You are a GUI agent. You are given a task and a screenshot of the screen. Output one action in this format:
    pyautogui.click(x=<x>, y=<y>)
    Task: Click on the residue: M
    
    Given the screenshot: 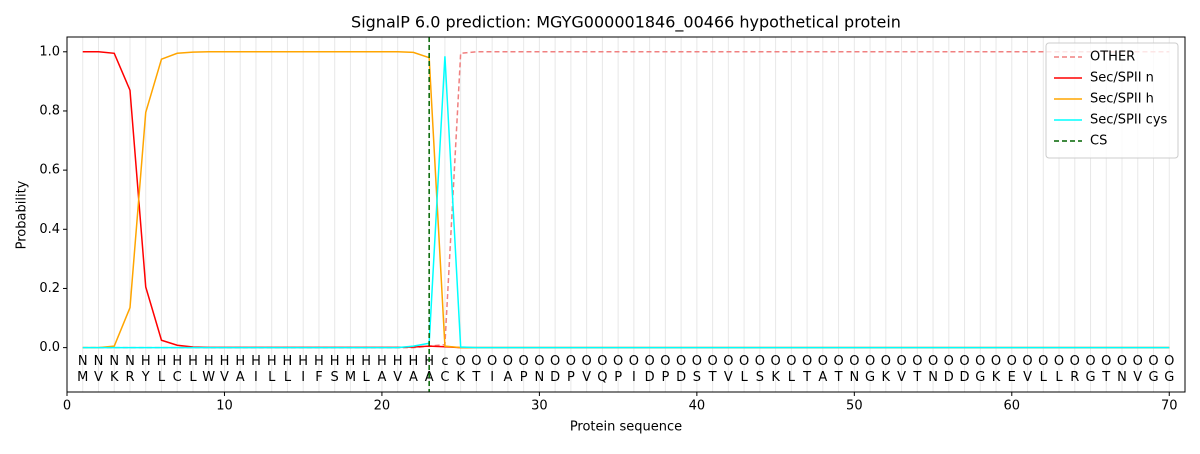 What is the action you would take?
    pyautogui.click(x=82, y=377)
    